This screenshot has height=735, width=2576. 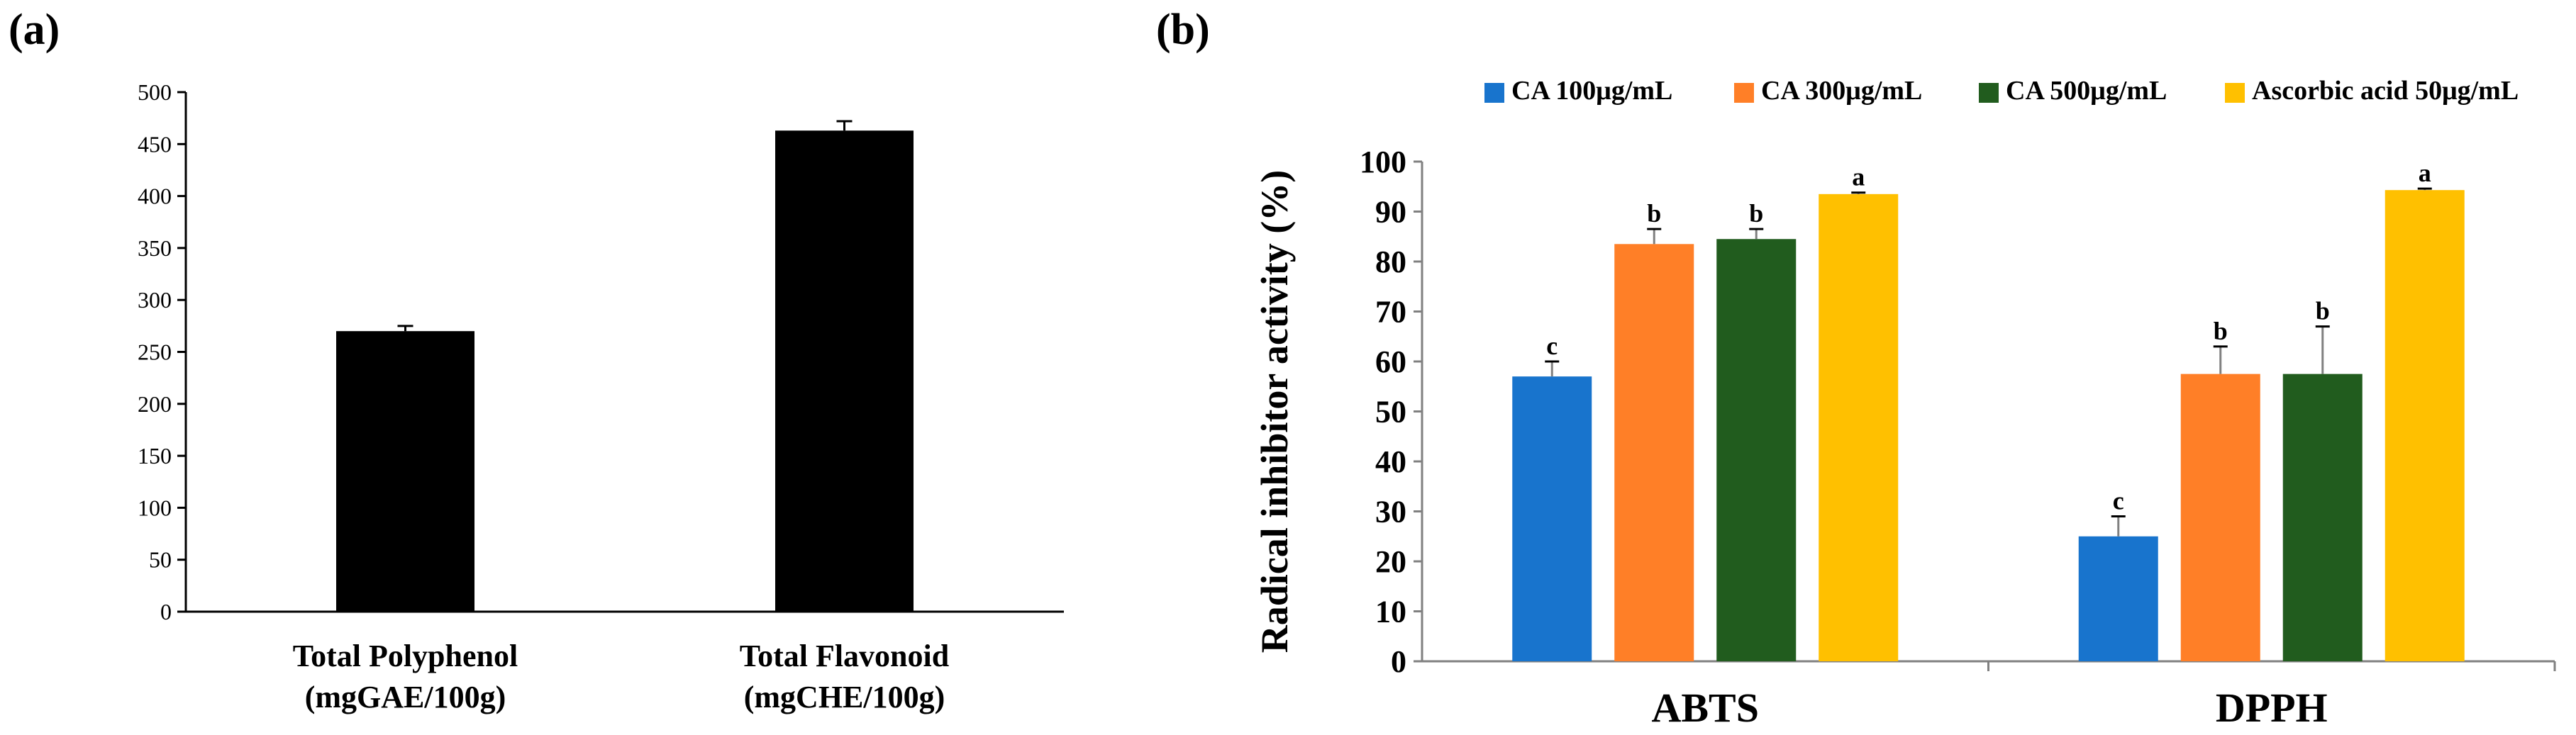 What do you see at coordinates (160, 560) in the screenshot?
I see `y-tick-label-a: 50` at bounding box center [160, 560].